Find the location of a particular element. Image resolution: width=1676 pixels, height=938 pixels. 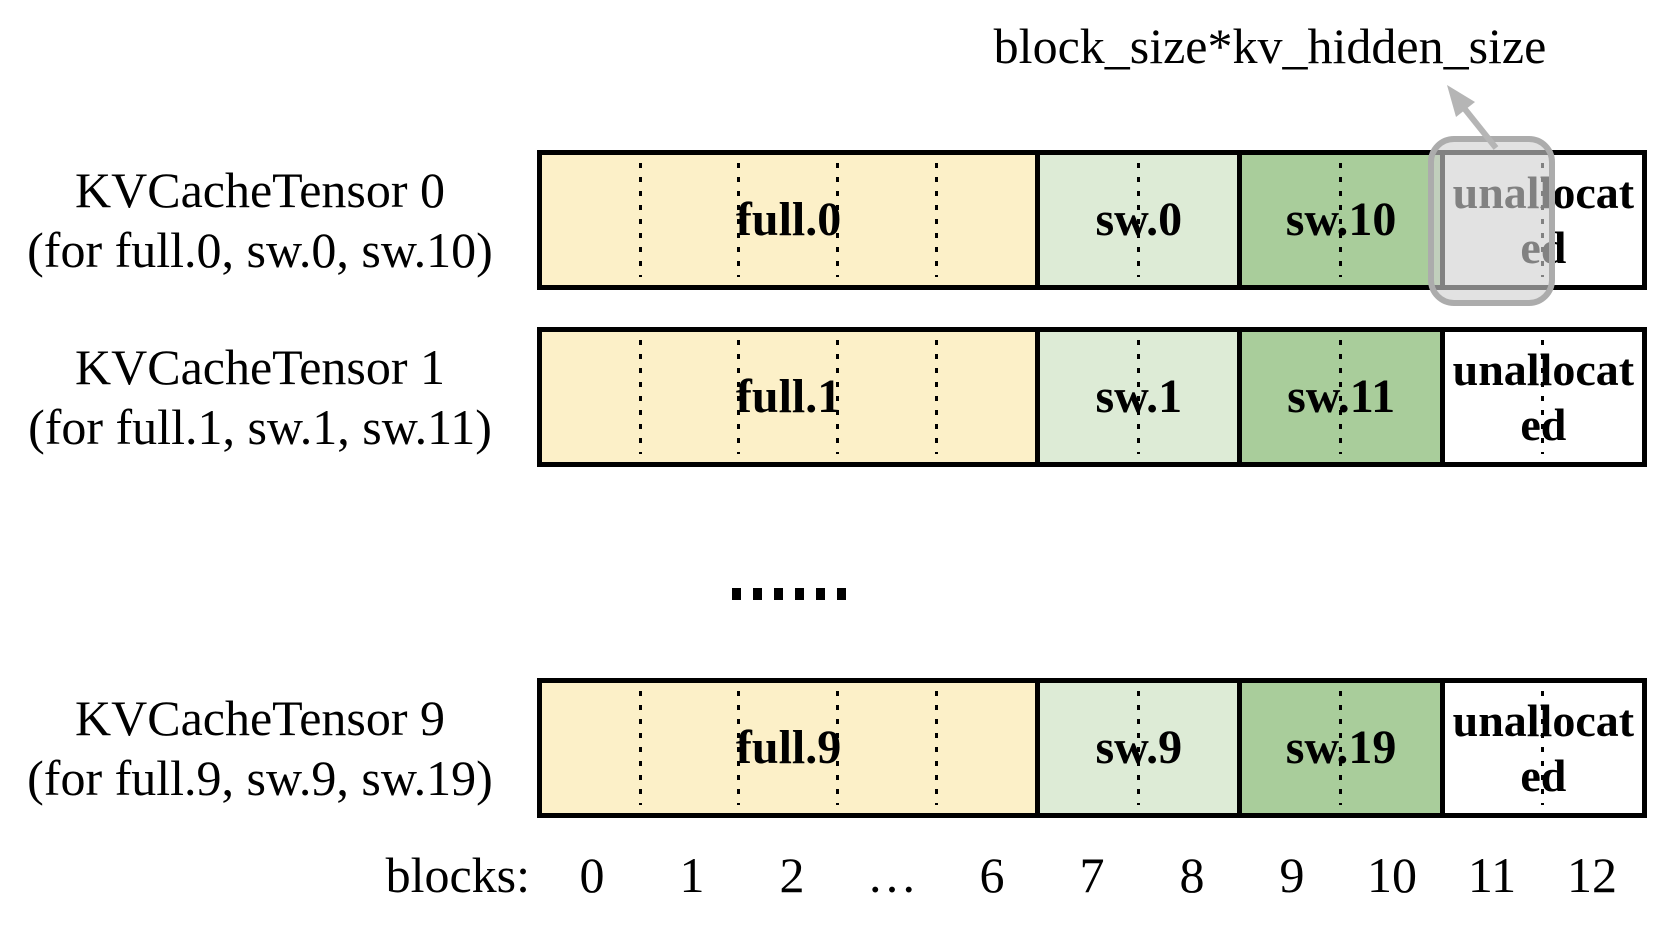

tensor-1-full-section: full.1 is located at coordinates (789, 397).